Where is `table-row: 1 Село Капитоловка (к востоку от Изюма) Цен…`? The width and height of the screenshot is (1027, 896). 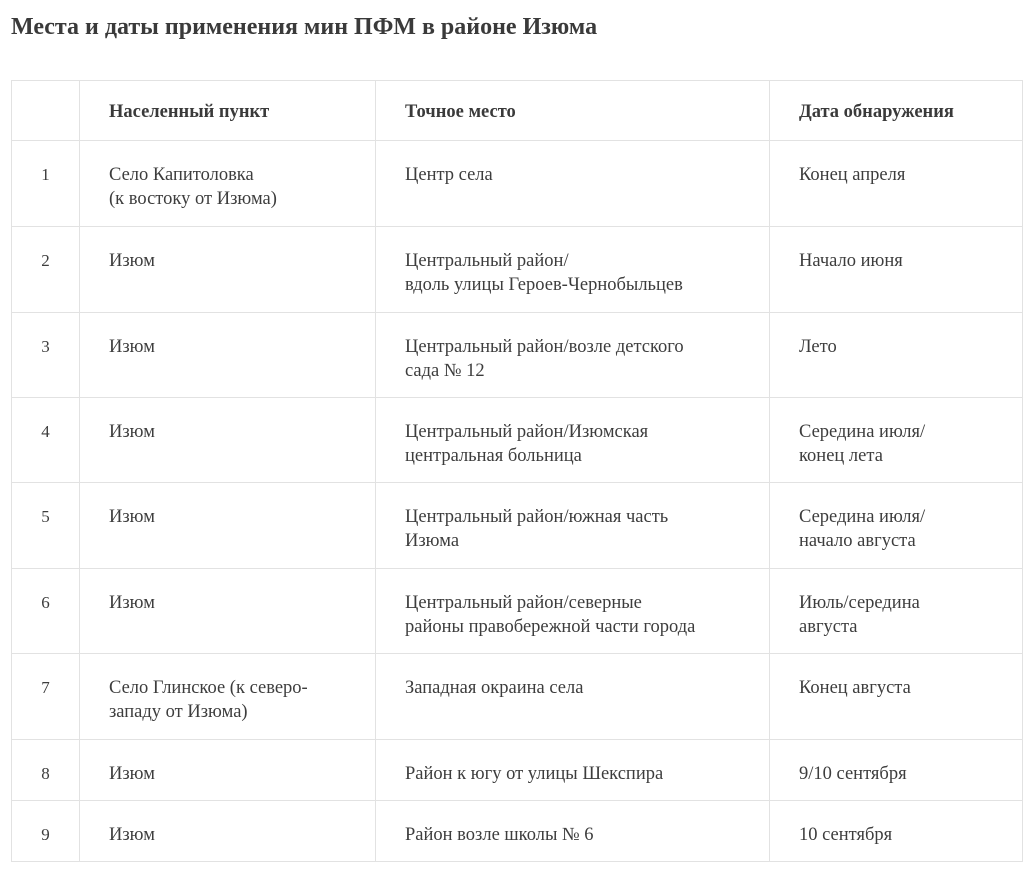
table-row: 1 Село Капитоловка (к востоку от Изюма) Цен… is located at coordinates (517, 183).